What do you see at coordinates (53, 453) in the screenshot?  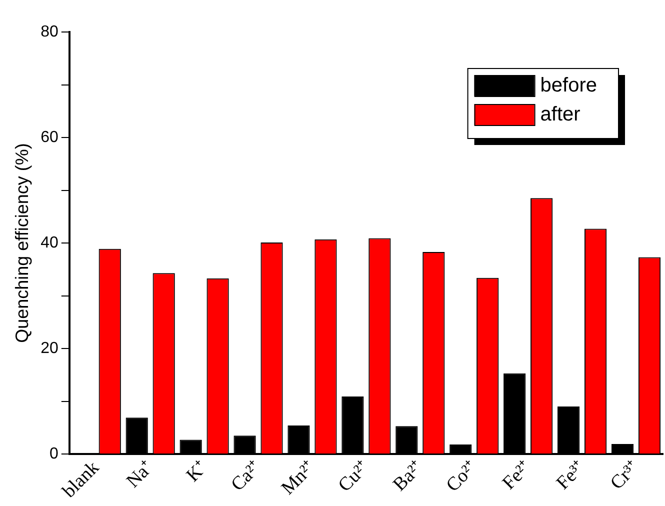 I see `y-tick-label: 0` at bounding box center [53, 453].